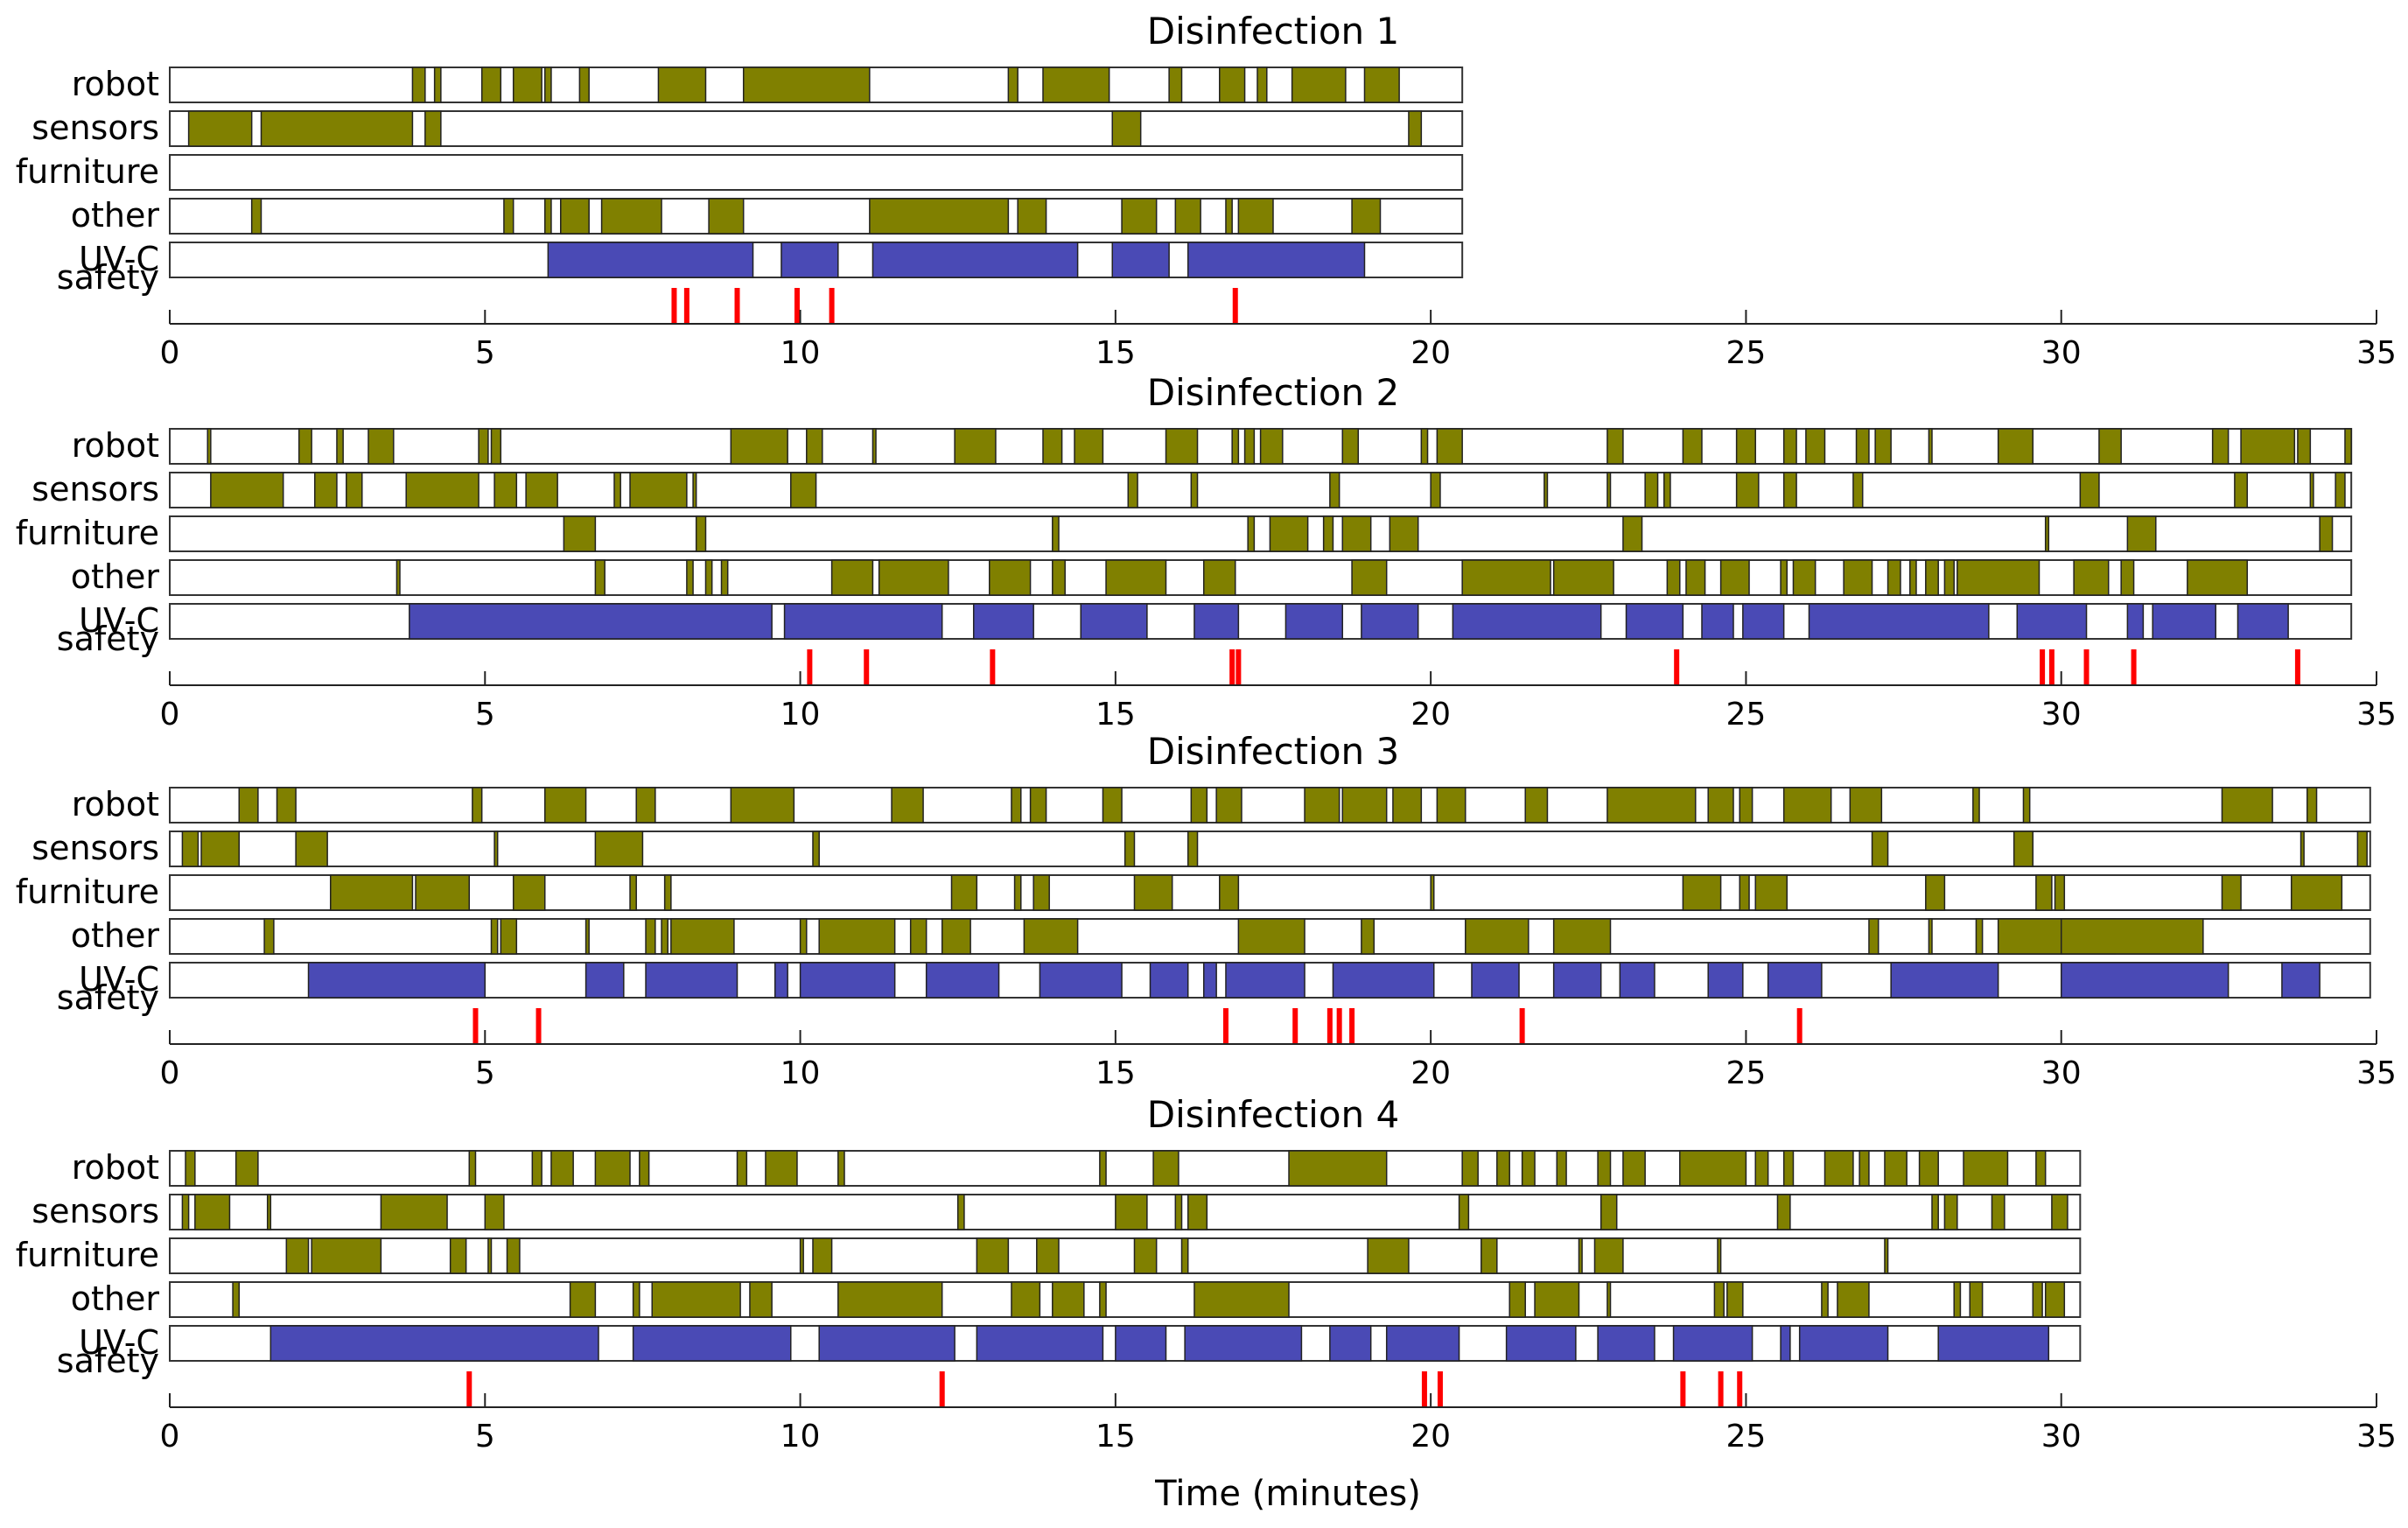 This screenshot has height=1528, width=2408. Describe the element at coordinates (1273, 751) in the screenshot. I see `panel-title: Disinfection 3` at that location.